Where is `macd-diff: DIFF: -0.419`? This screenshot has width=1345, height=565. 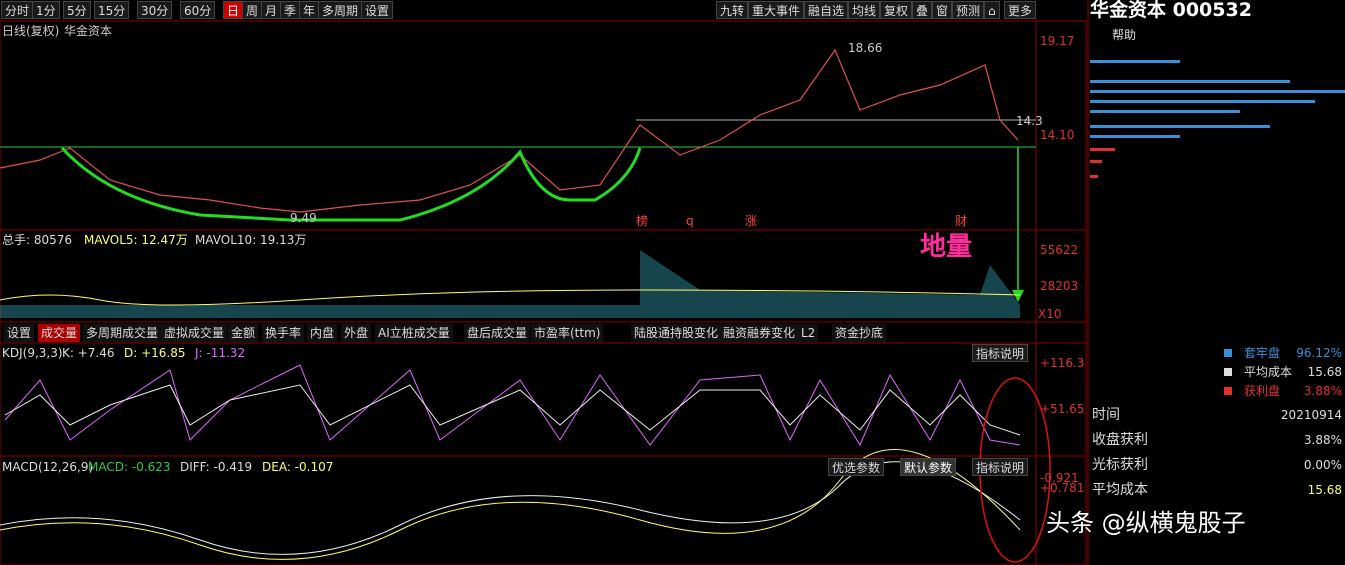 macd-diff: DIFF: -0.419 is located at coordinates (216, 467).